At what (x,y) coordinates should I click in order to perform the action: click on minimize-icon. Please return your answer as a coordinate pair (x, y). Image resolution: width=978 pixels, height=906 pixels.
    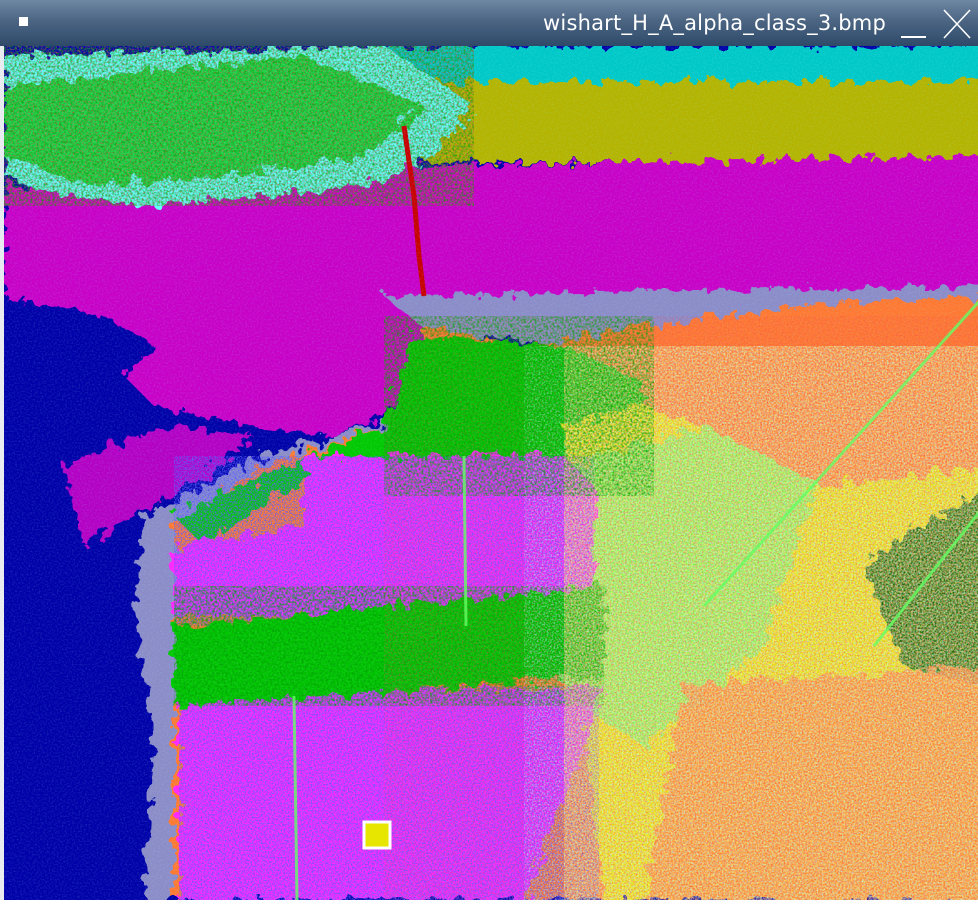
    Looking at the image, I should click on (913, 37).